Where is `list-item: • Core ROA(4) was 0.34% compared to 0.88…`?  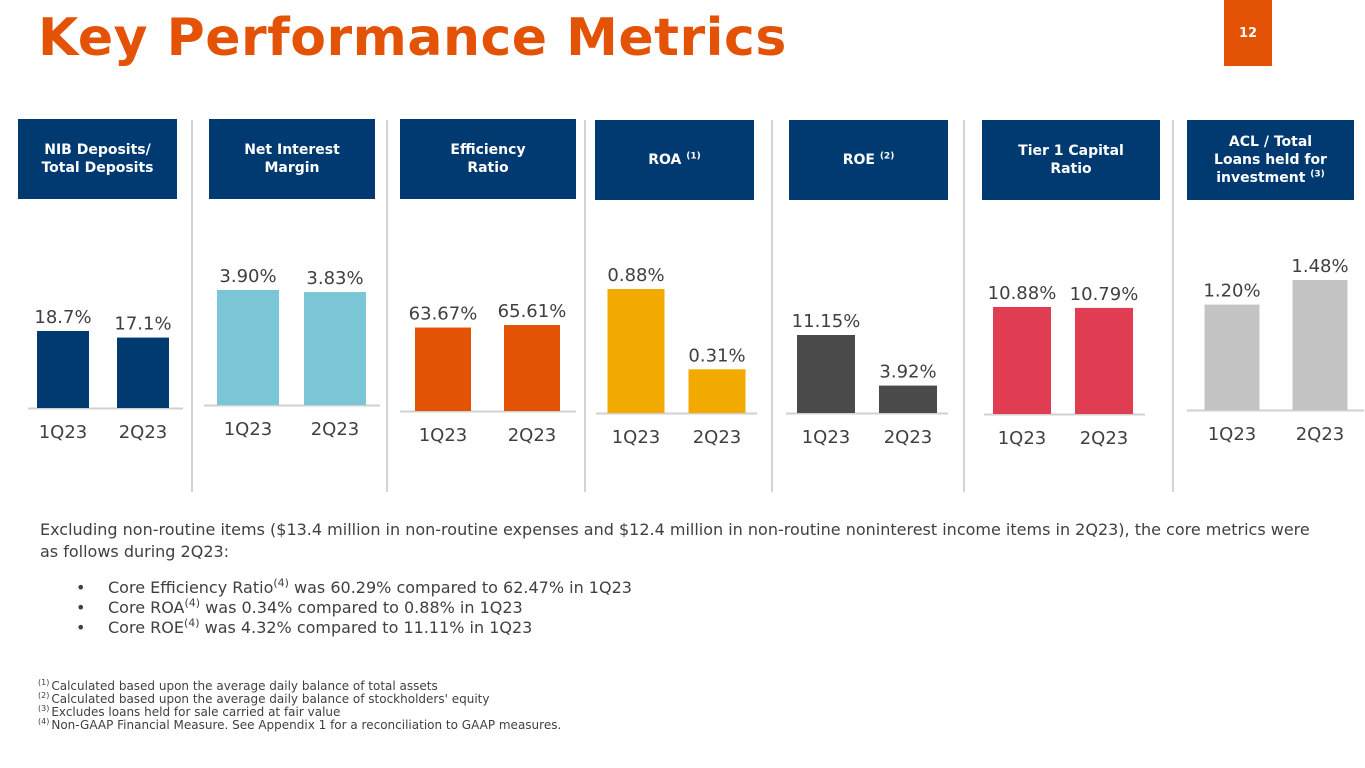 list-item: • Core ROA(4) was 0.34% compared to 0.88… is located at coordinates (336, 608).